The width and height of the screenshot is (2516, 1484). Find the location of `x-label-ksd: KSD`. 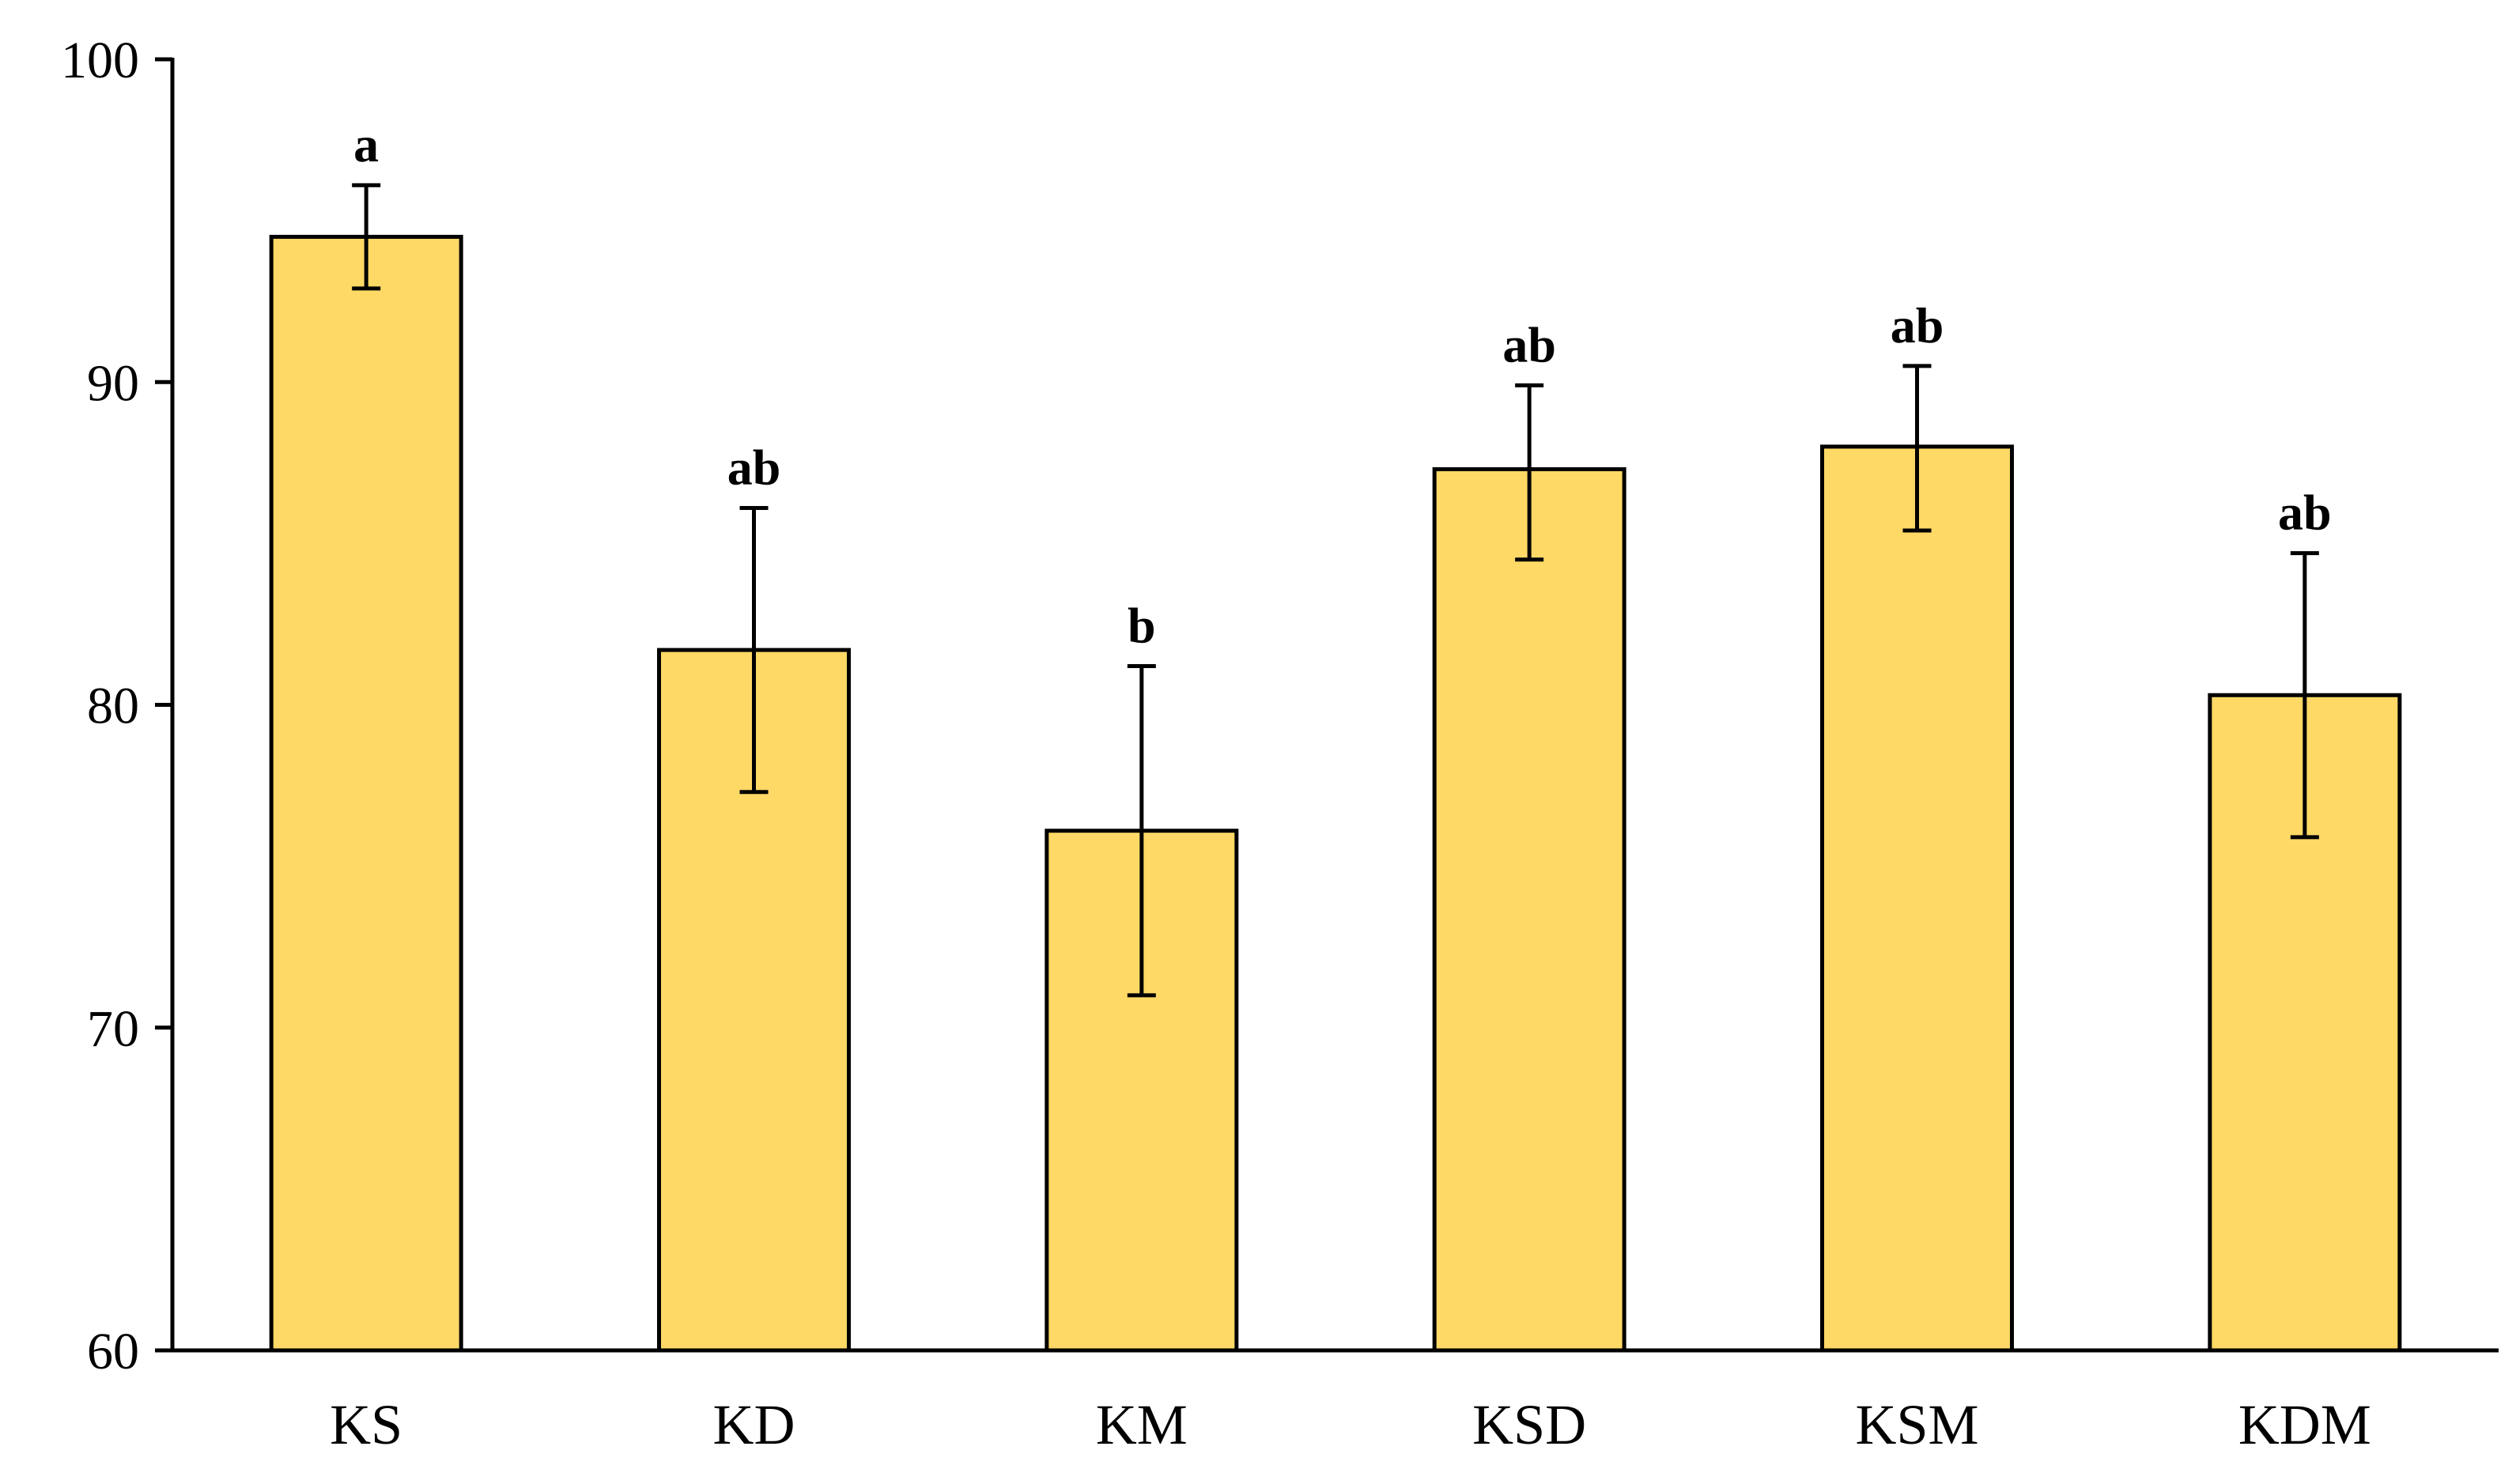

x-label-ksd: KSD is located at coordinates (1529, 1424).